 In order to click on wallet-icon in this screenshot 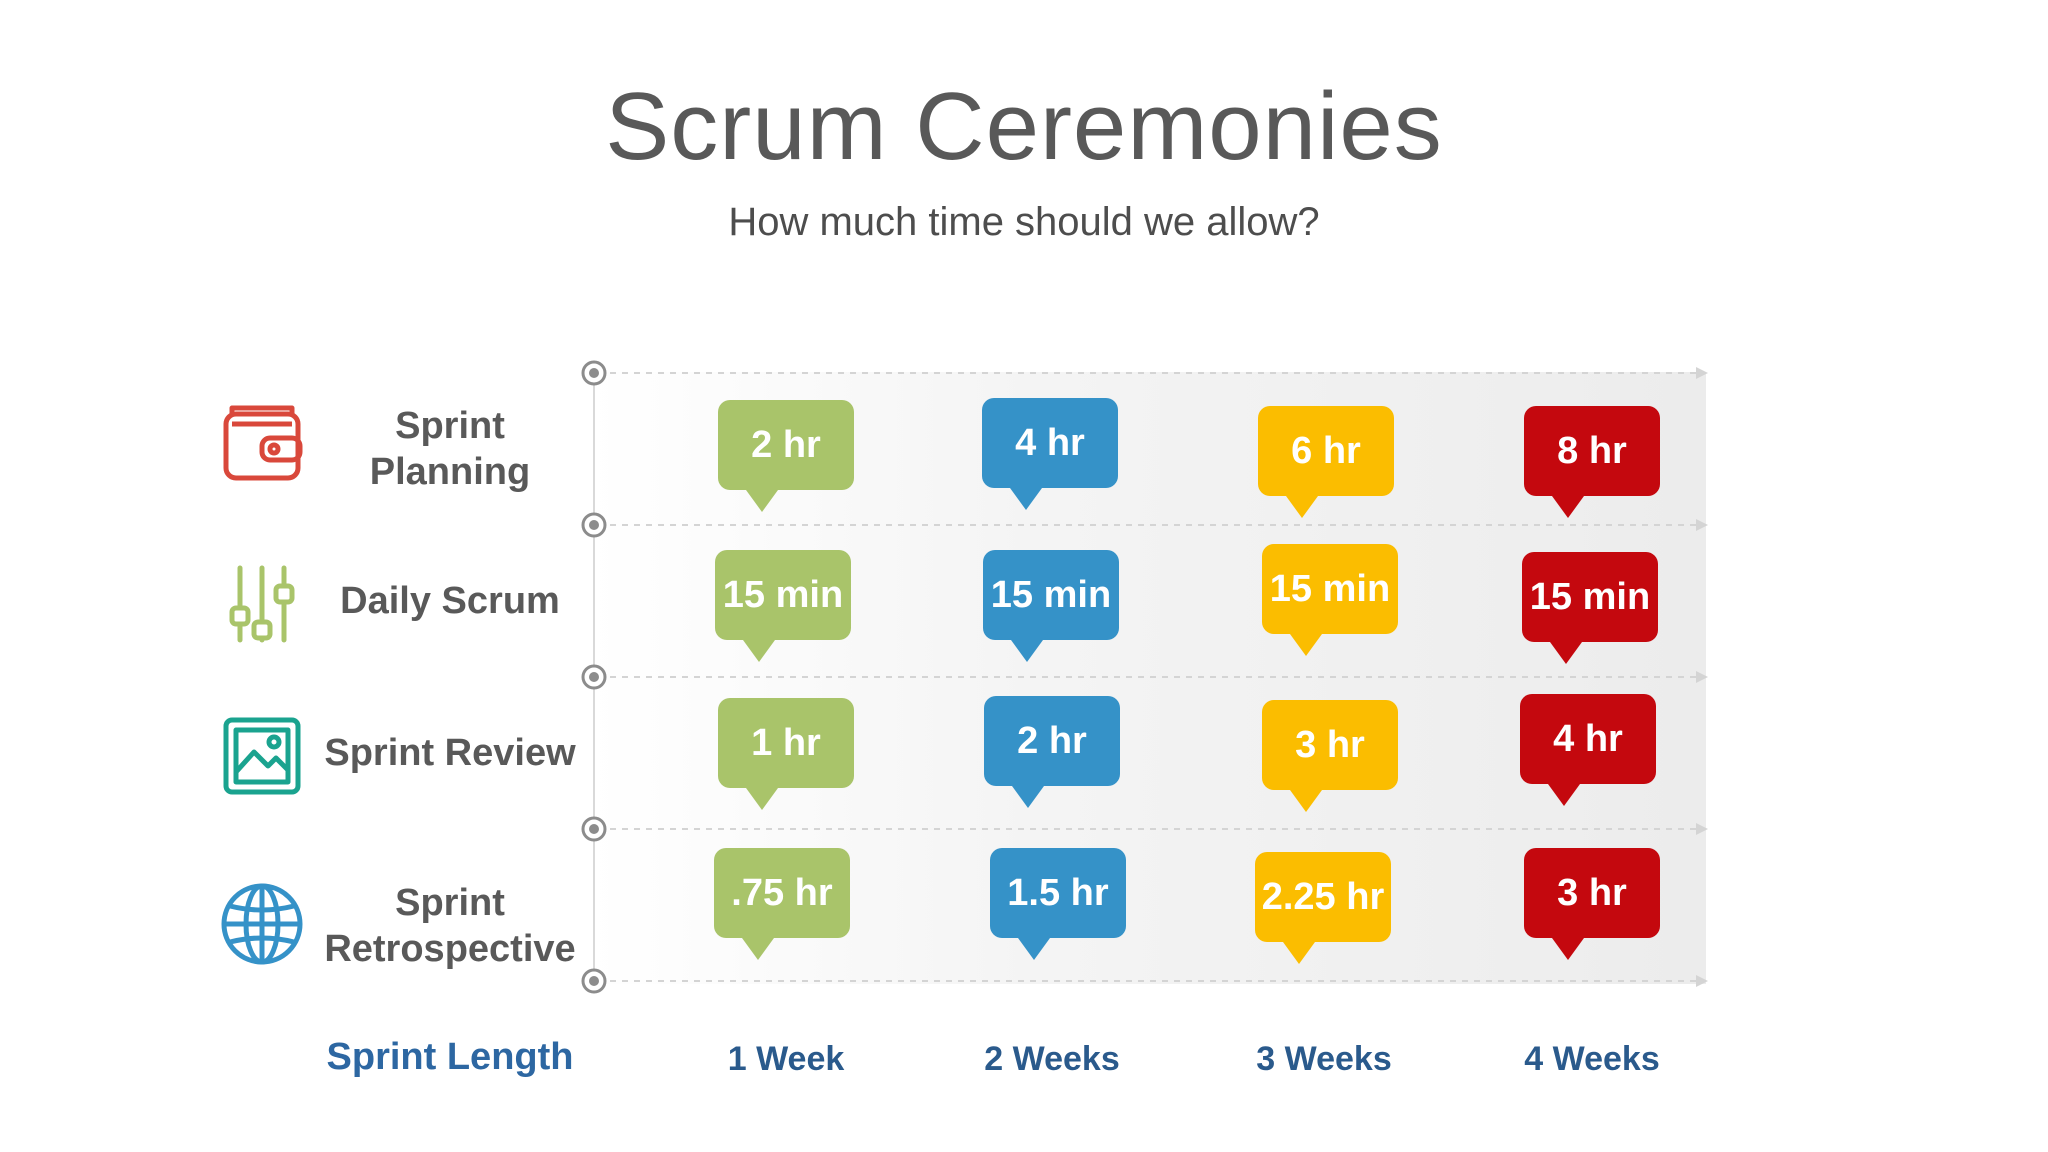, I will do `click(263, 443)`.